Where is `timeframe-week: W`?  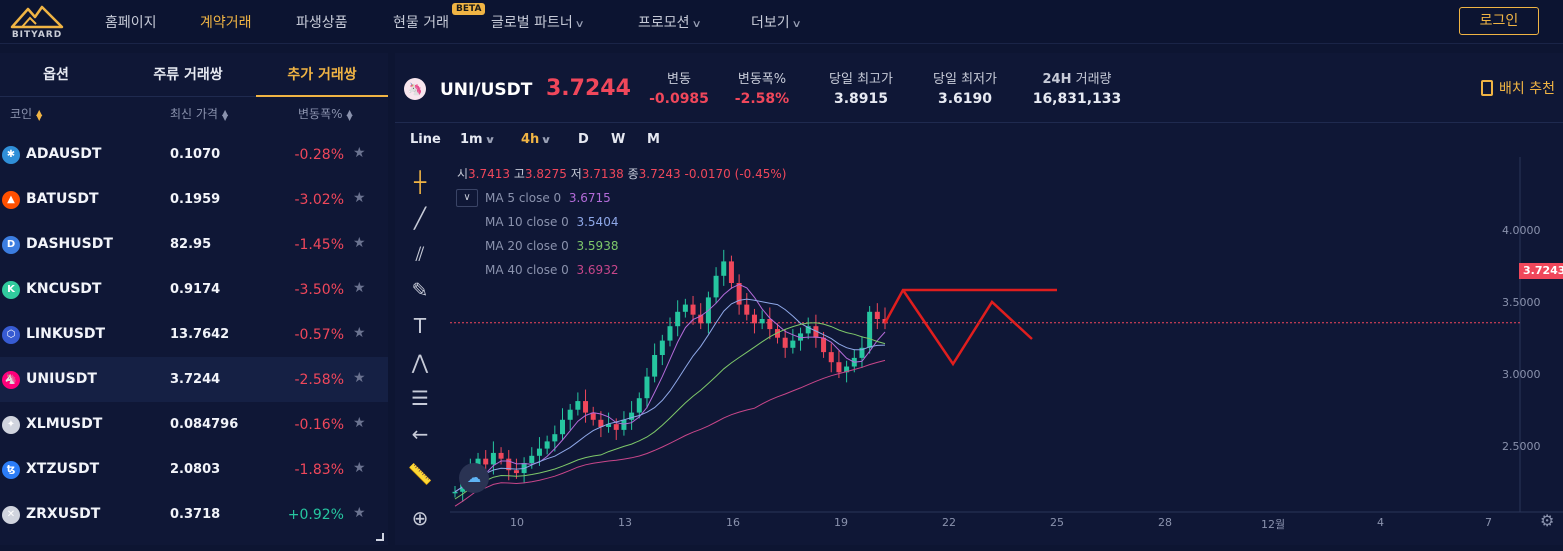
timeframe-week: W is located at coordinates (618, 139).